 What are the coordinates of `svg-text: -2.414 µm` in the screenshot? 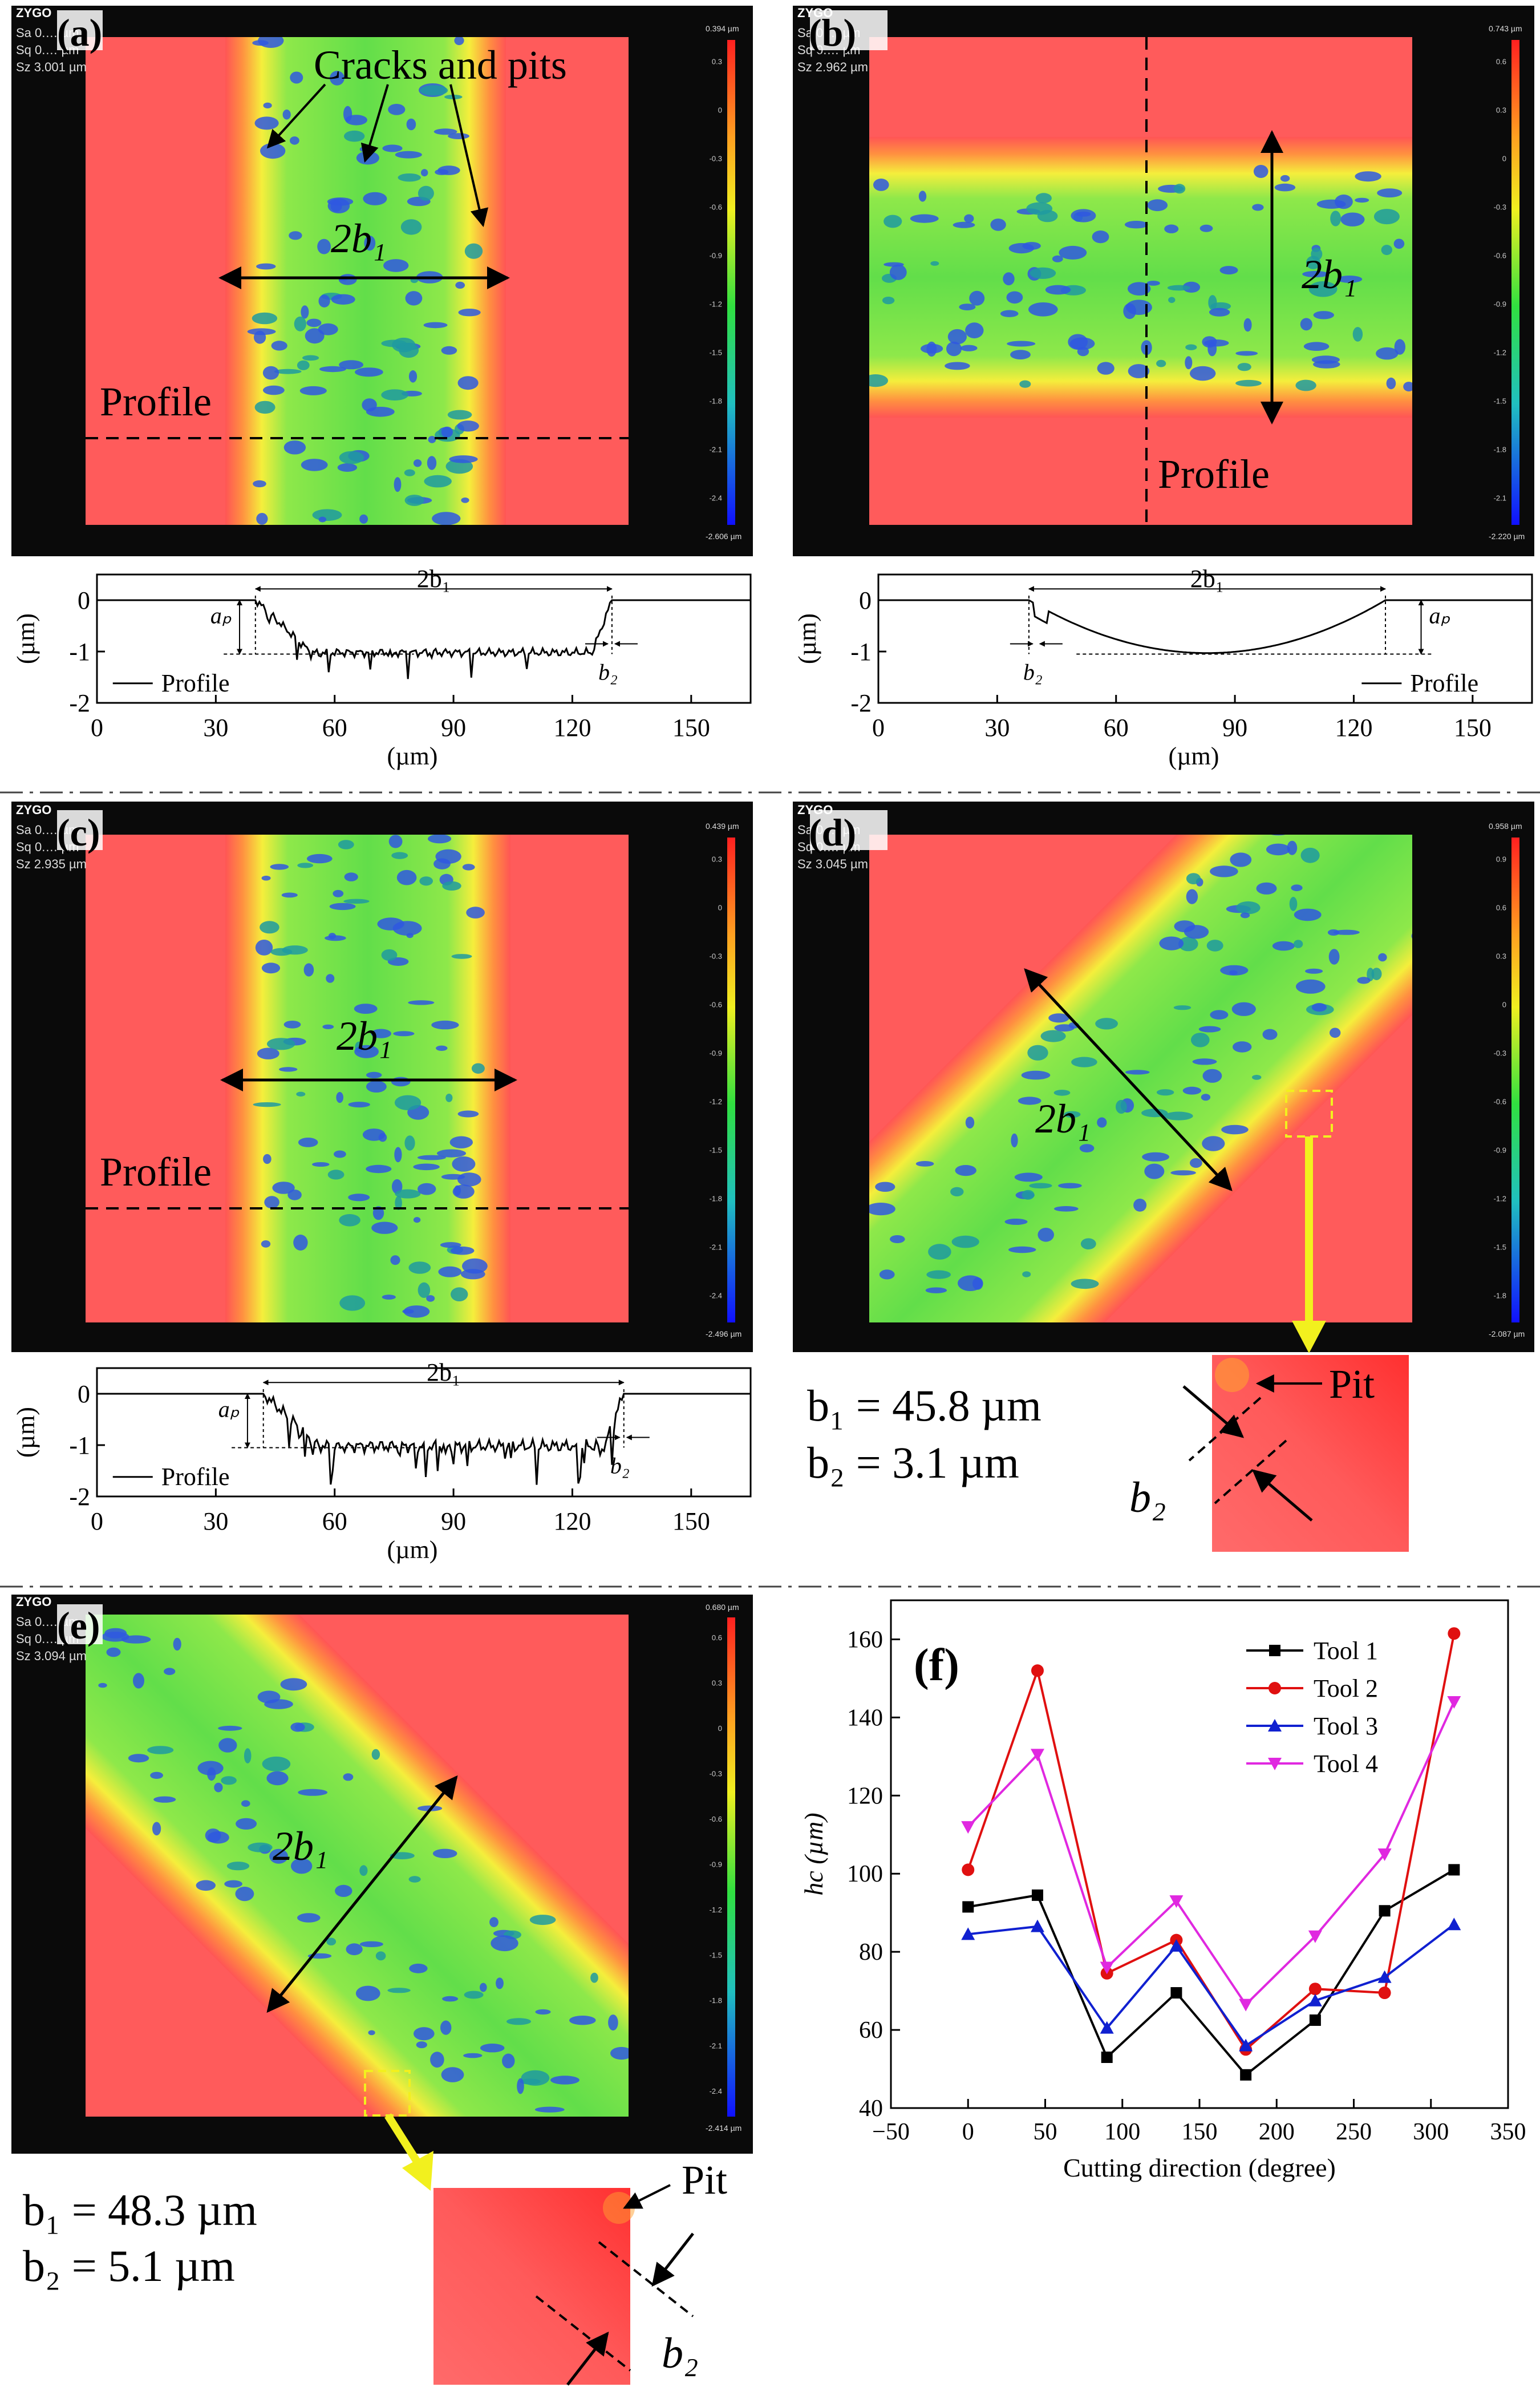 It's located at (724, 2128).